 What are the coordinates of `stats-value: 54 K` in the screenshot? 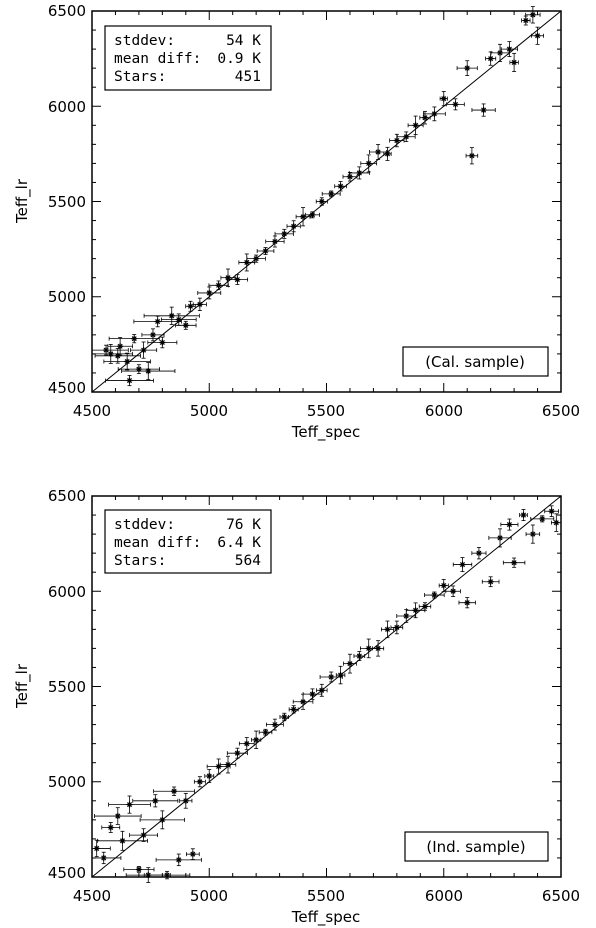 It's located at (243, 41).